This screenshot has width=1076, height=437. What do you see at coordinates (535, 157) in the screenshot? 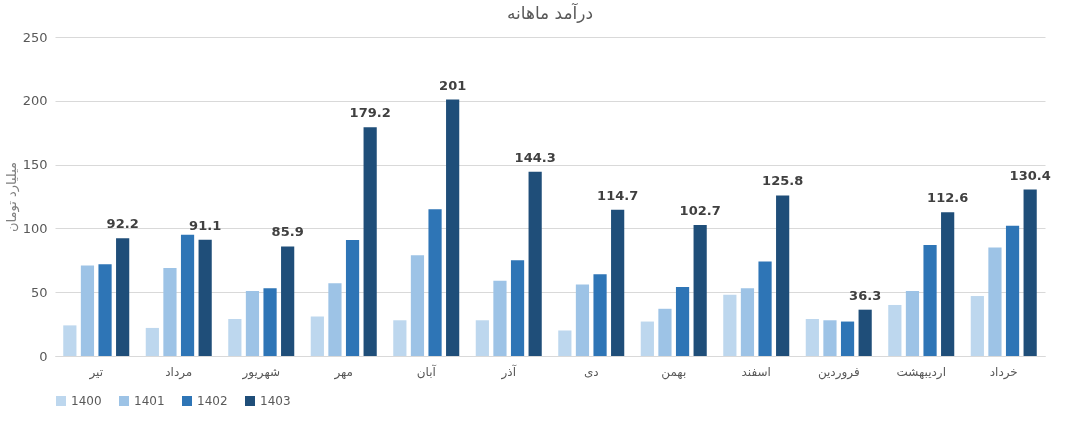
I see `data-label: 144.3` at bounding box center [535, 157].